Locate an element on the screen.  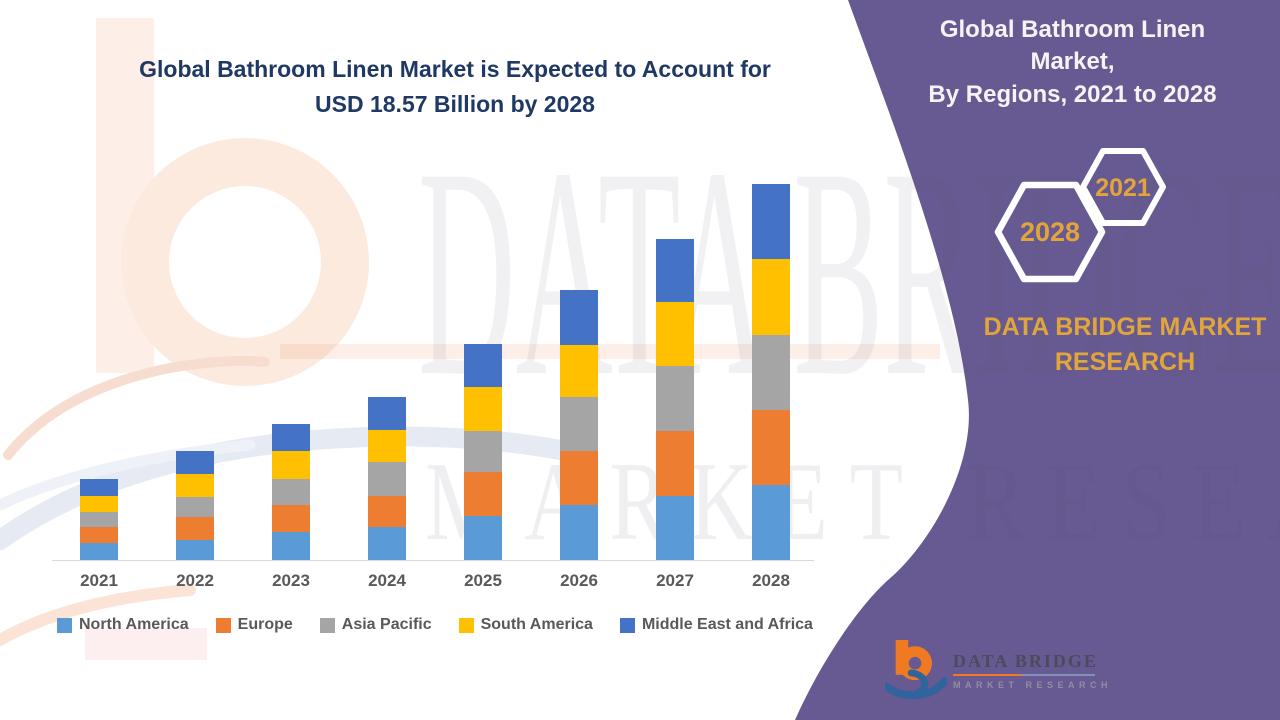
chart-title-line2: USD 18.57 Billion by 2028 is located at coordinates (455, 103).